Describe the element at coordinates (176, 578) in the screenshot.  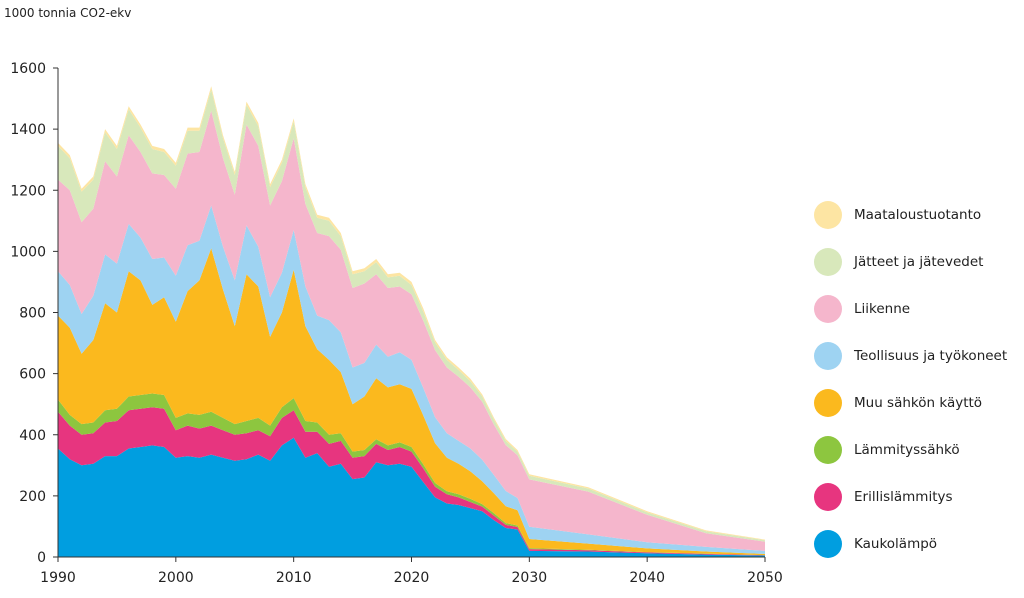
I see `x-tick-label: 2000` at that location.